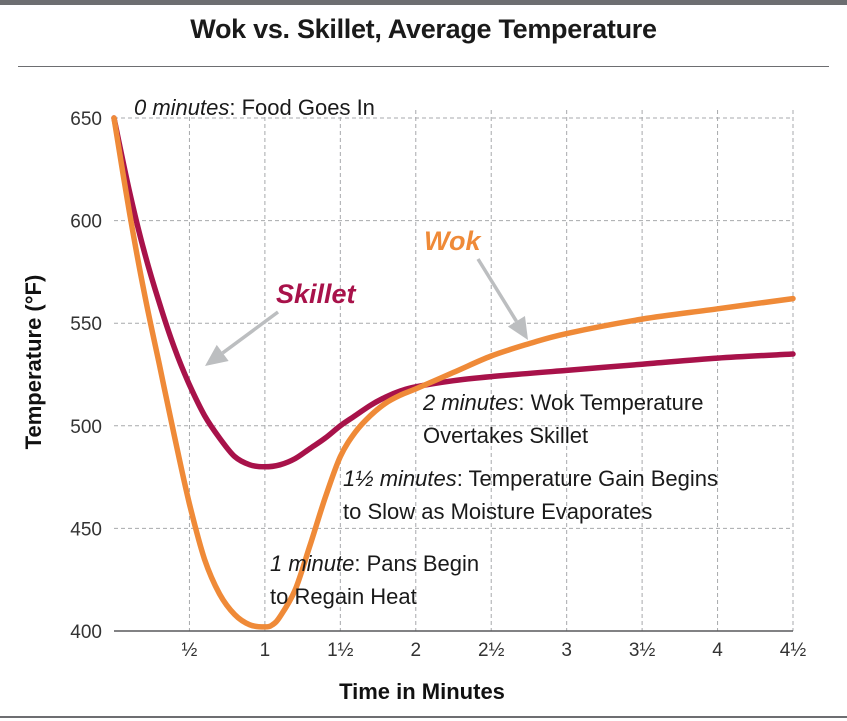  Describe the element at coordinates (497, 511) in the screenshot. I see `annotation-3-line2: to Slow as Moisture Evaporates` at that location.